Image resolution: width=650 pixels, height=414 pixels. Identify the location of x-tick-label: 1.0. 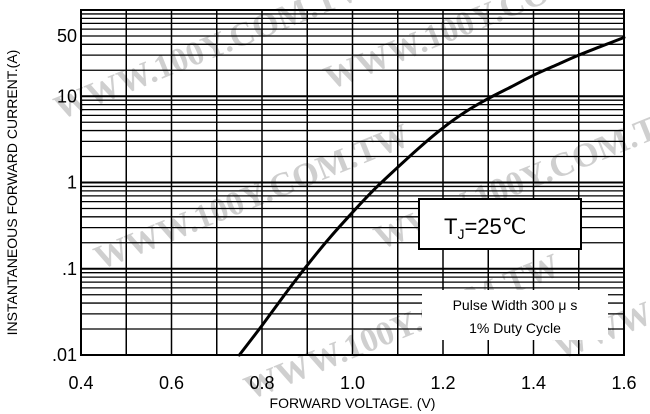
(352, 383).